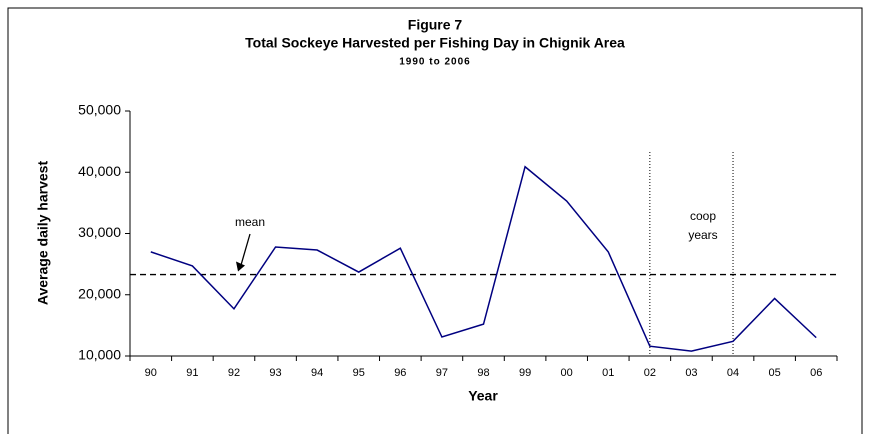 The height and width of the screenshot is (434, 871). I want to click on x-tick-label: 95, so click(359, 373).